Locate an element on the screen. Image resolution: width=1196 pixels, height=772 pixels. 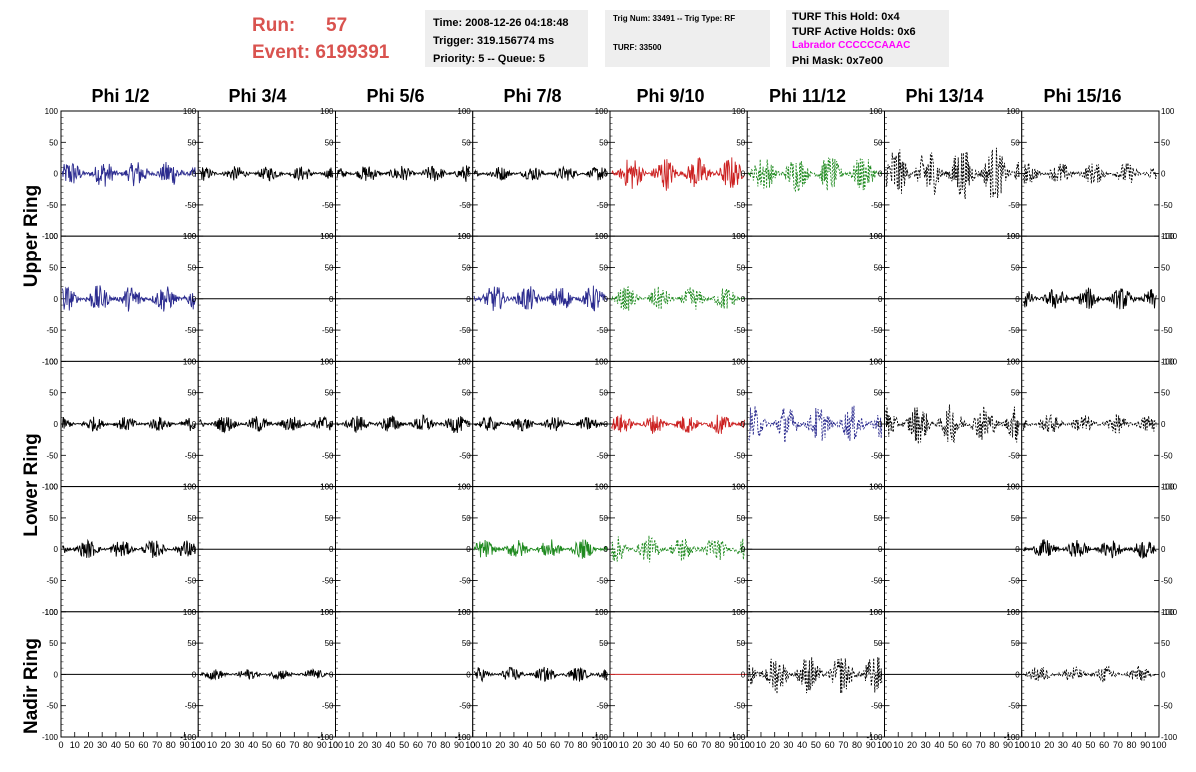
xlabel-r5-c7-20: 20 is located at coordinates (912, 745).